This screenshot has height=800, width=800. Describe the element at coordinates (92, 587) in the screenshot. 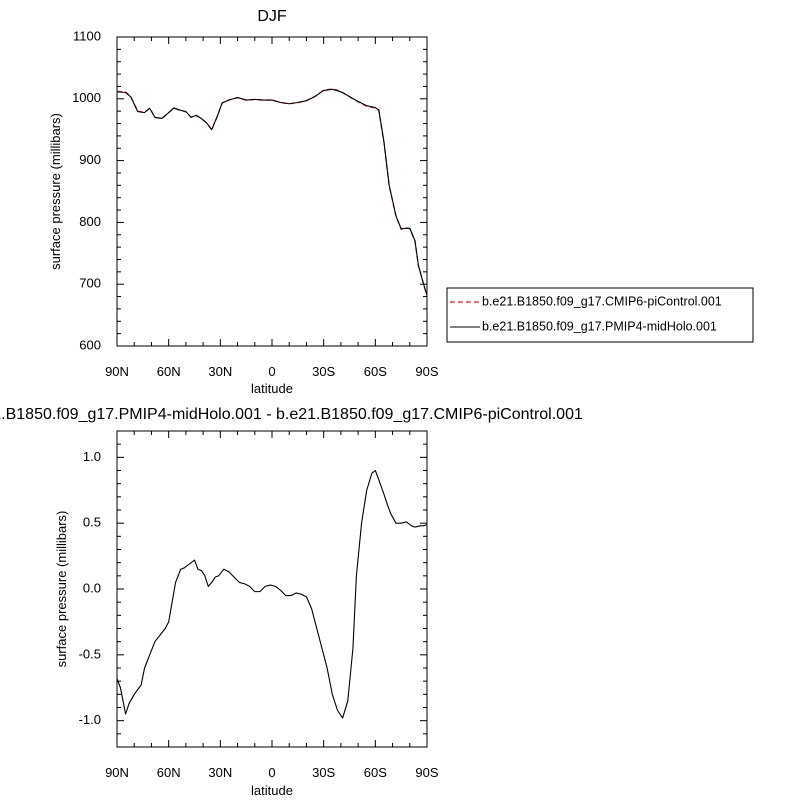

I see `y-tick-label: 0.0` at that location.